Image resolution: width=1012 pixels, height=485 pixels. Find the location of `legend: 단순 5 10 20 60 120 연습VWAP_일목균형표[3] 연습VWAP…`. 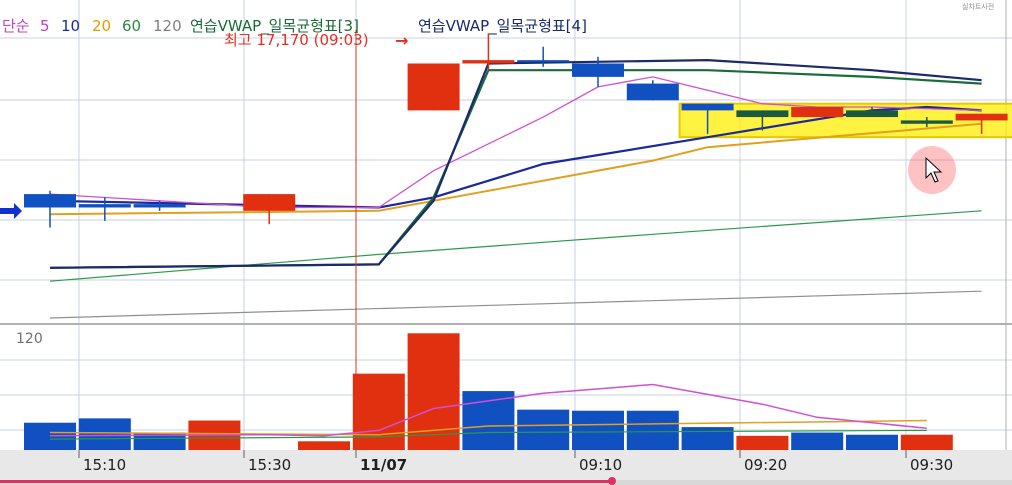

legend: 단순 5 10 20 60 120 연습VWAP_일목균형표[3] 연습VWAP… is located at coordinates (294, 26).